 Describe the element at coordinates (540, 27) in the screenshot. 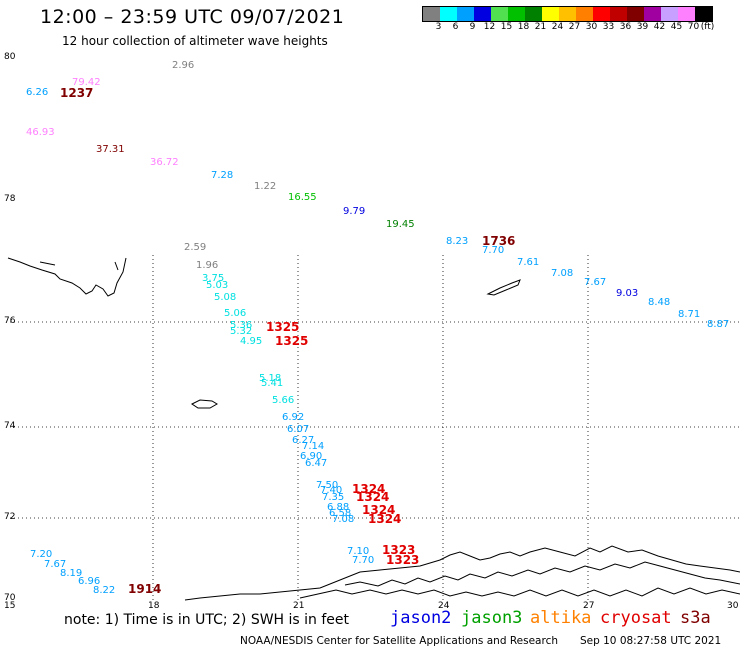

I see `legend-label: 21` at that location.